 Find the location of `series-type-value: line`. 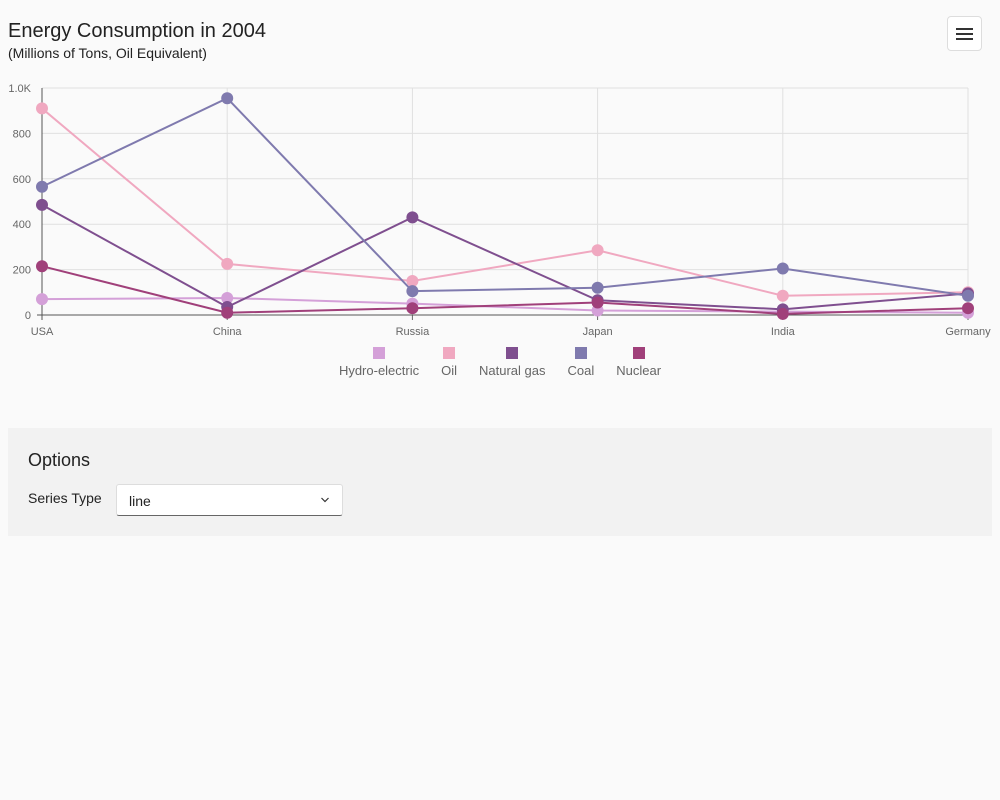

series-type-value: line is located at coordinates (140, 501).